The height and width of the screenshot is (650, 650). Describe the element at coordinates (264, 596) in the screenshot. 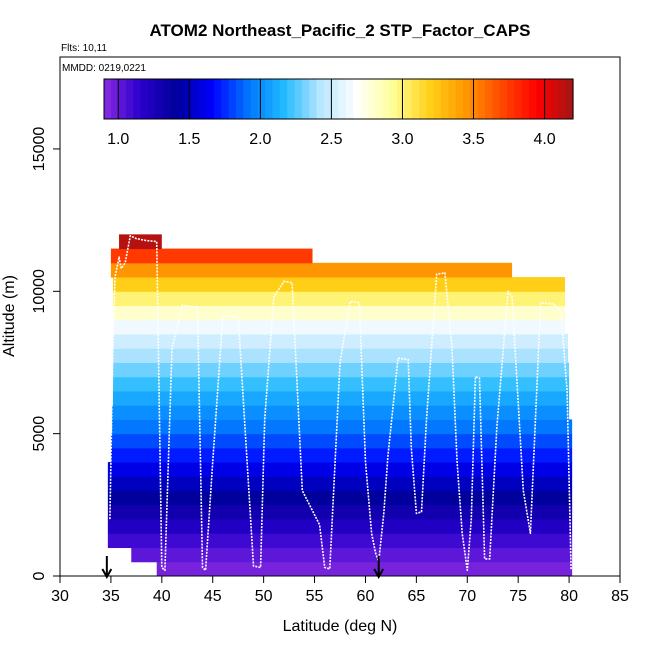

I see `x-tick-label-4: 50` at that location.